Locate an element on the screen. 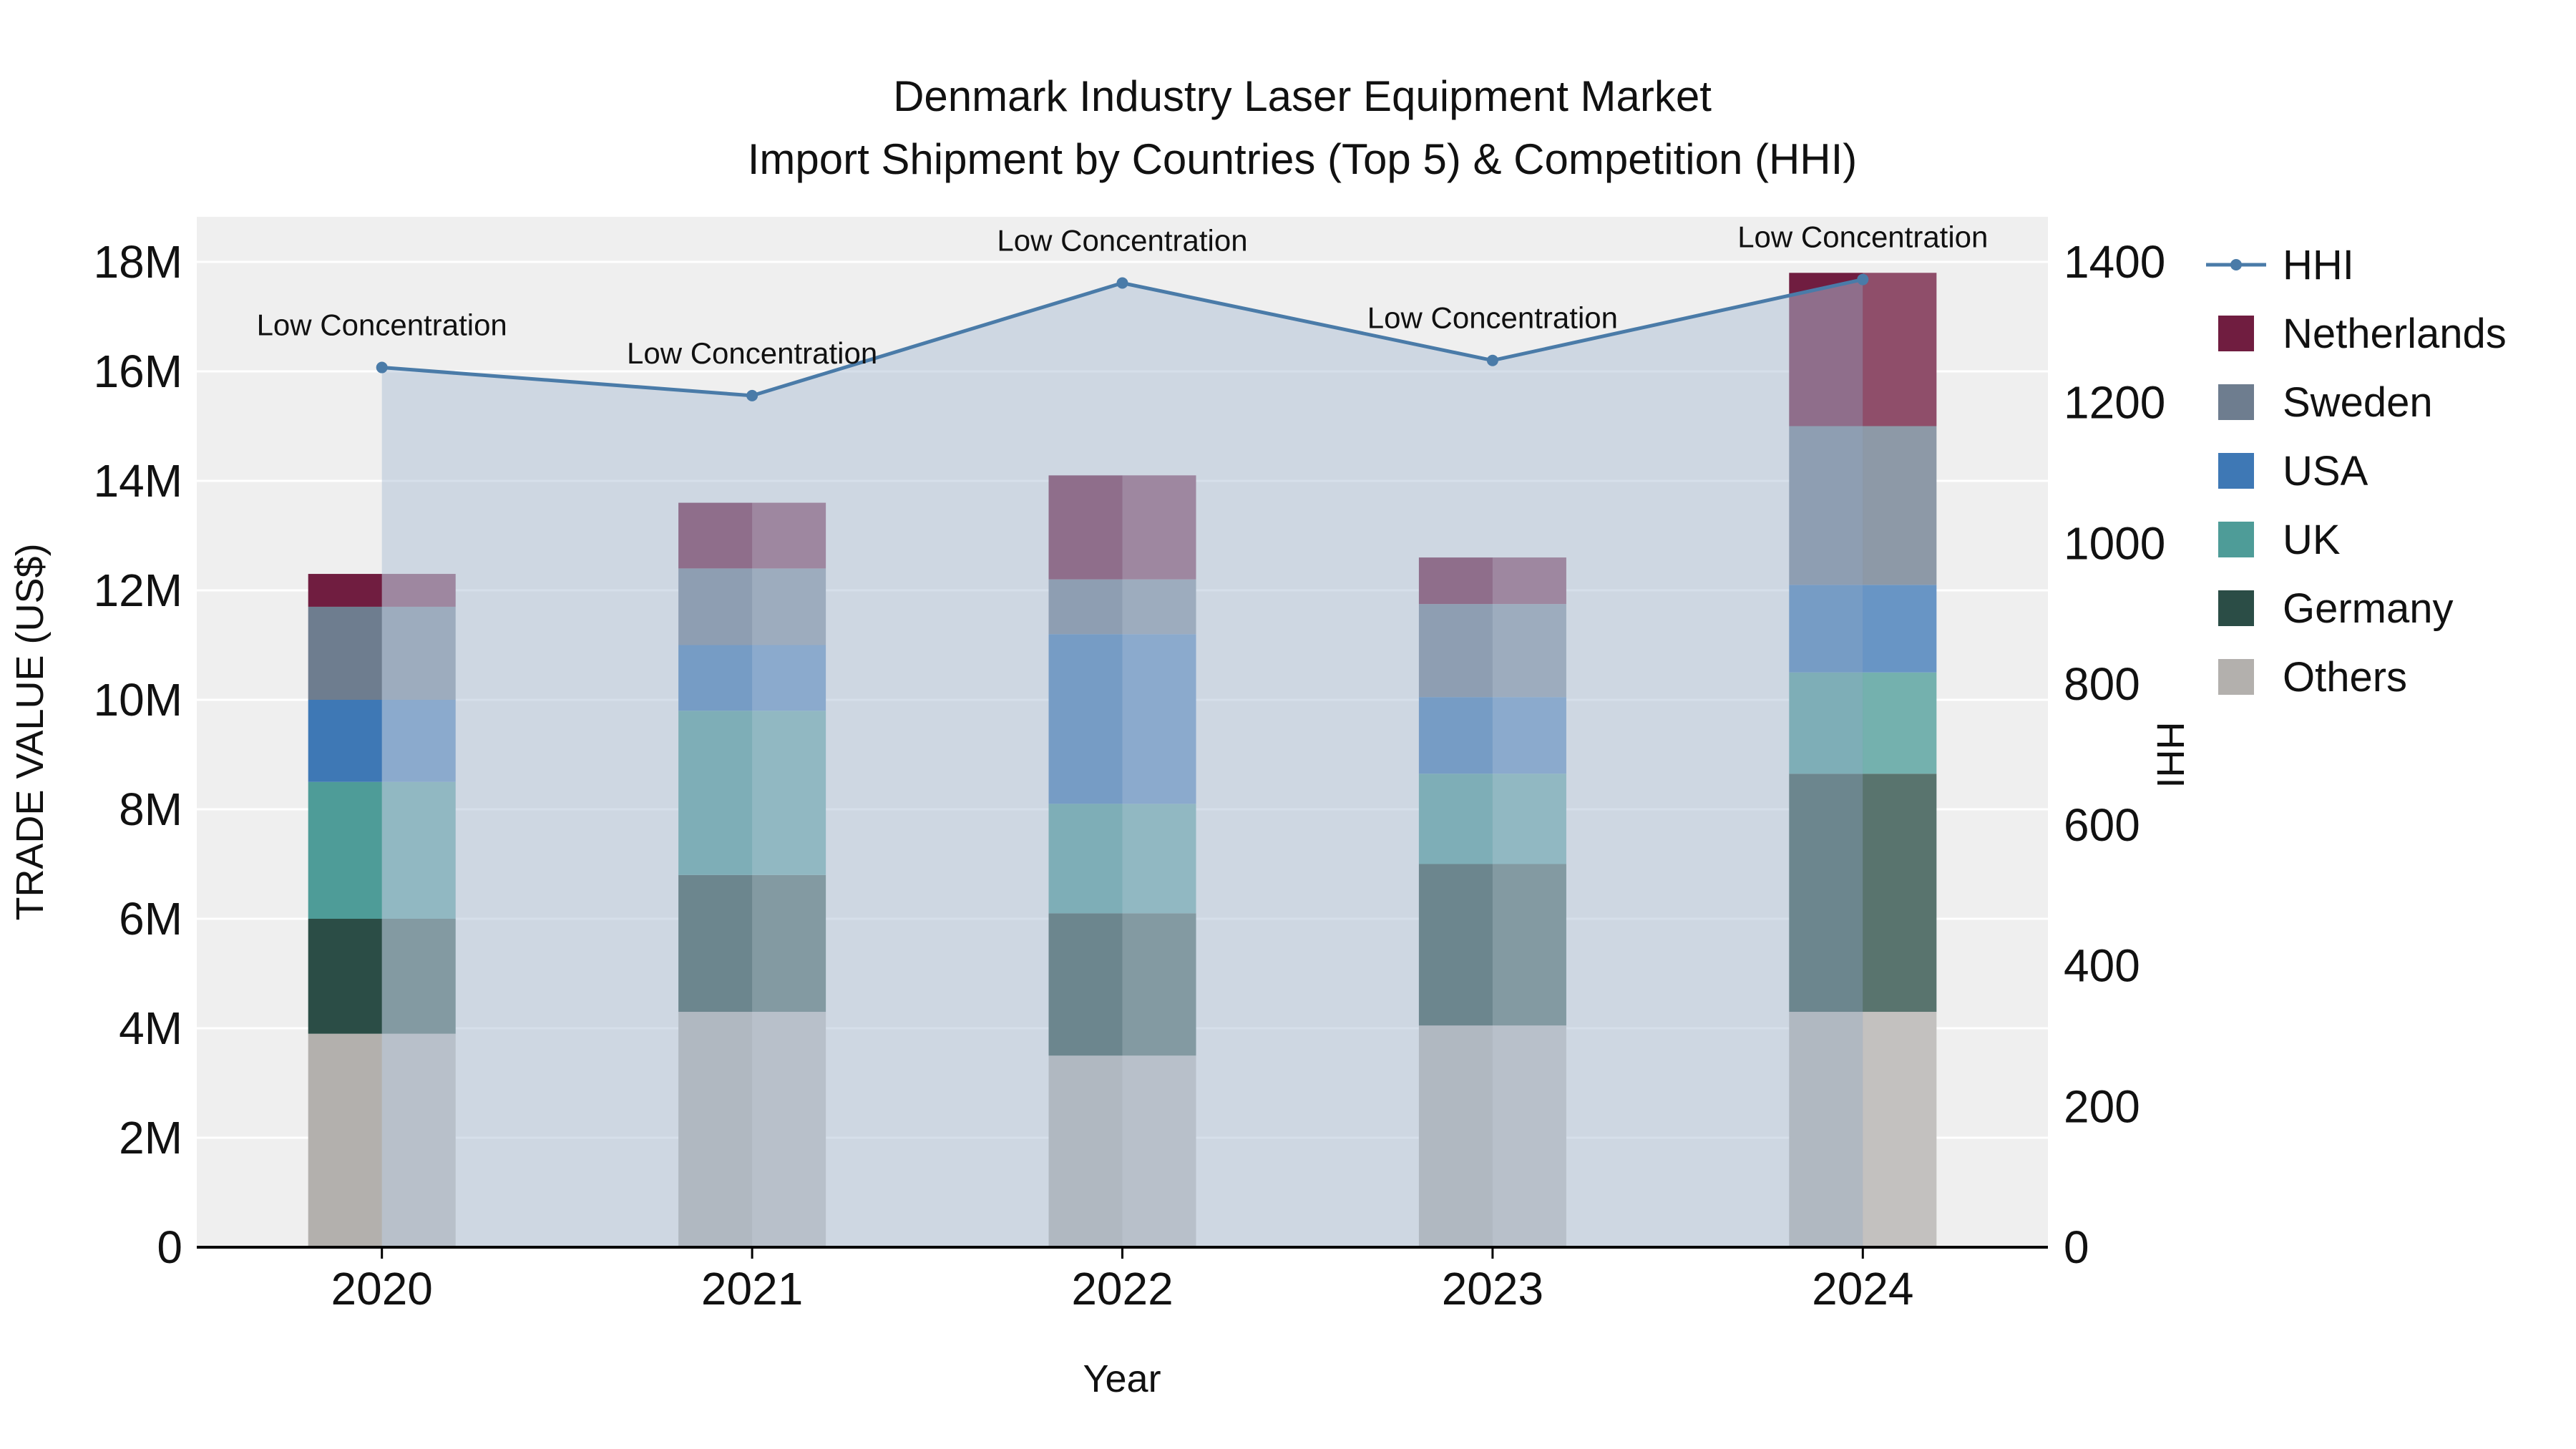 The height and width of the screenshot is (1449, 2576). legend-item-others: Others is located at coordinates (2312, 677).